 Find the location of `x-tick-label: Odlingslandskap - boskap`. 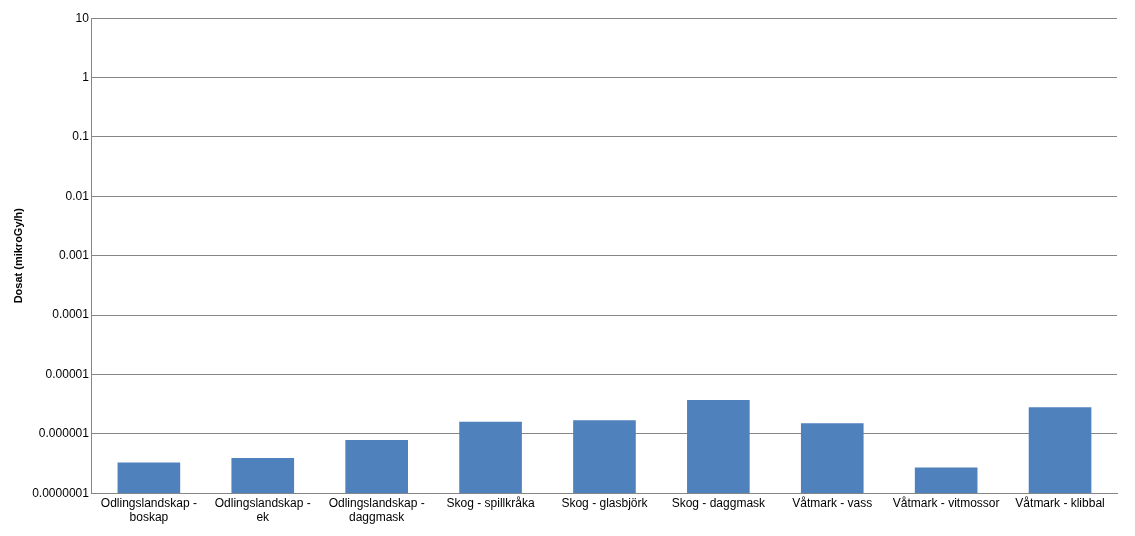

x-tick-label: Odlingslandskap - boskap is located at coordinates (148, 510).